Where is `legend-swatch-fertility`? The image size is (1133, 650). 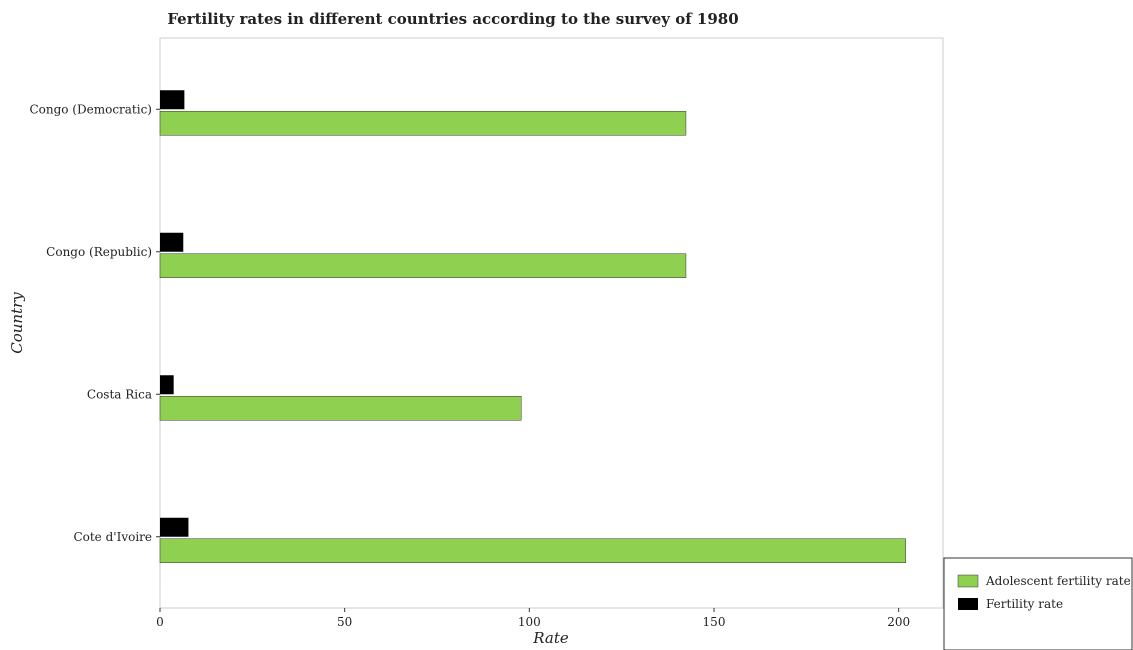
legend-swatch-fertility is located at coordinates (968, 604).